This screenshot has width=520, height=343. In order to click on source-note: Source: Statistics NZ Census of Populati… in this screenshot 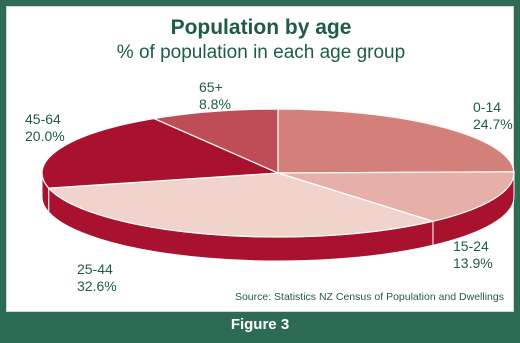, I will do `click(369, 297)`.